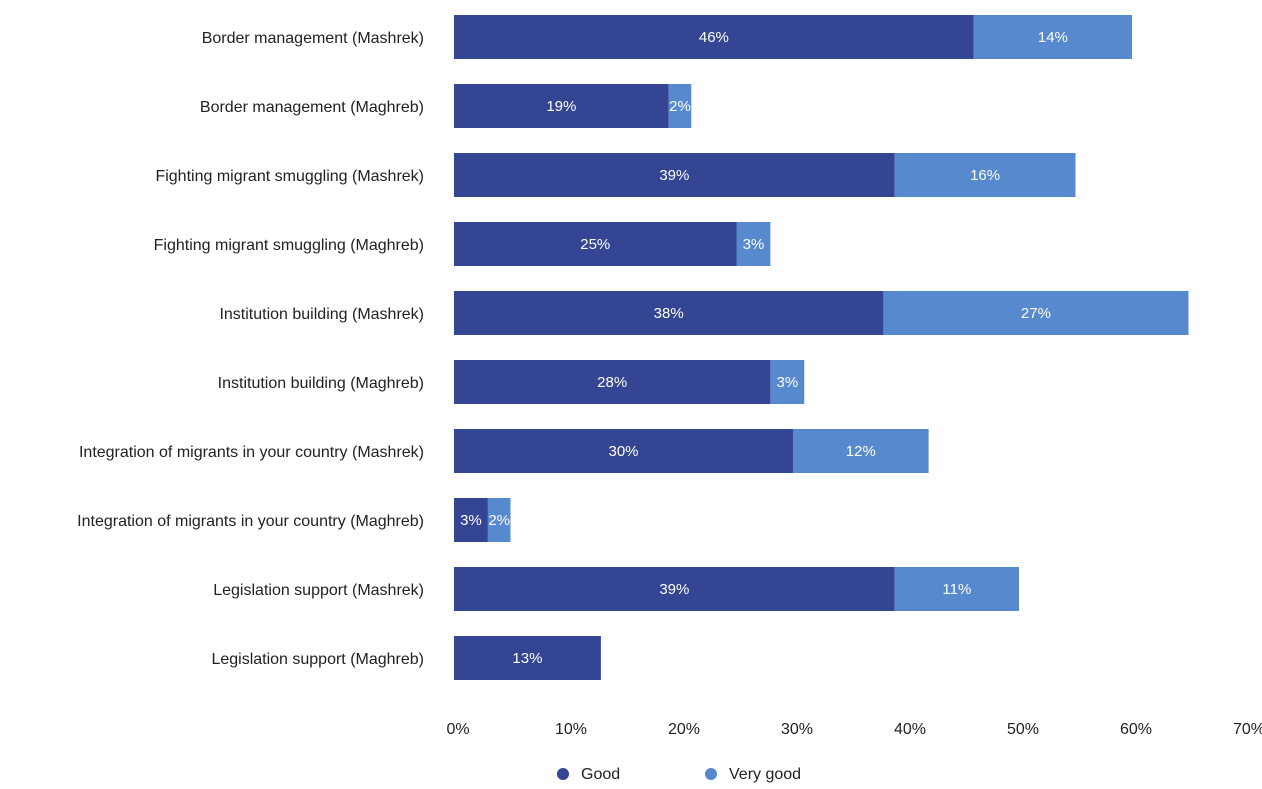 This screenshot has height=789, width=1262. Describe the element at coordinates (571, 729) in the screenshot. I see `x-tick-label: 10%` at that location.